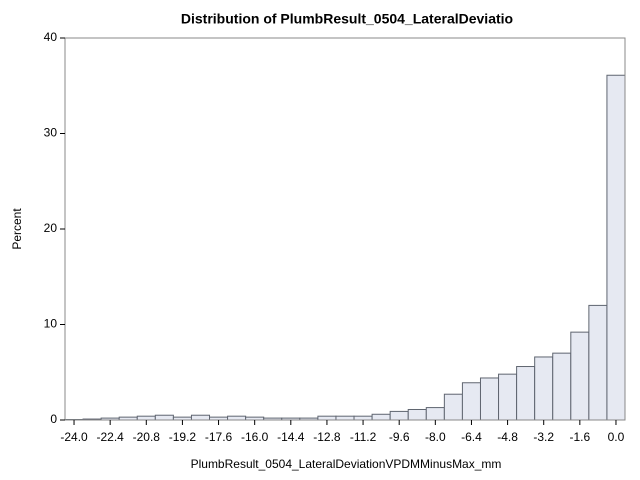 The image size is (640, 480). Describe the element at coordinates (255, 437) in the screenshot. I see `x-tick-label: -16.0` at that location.